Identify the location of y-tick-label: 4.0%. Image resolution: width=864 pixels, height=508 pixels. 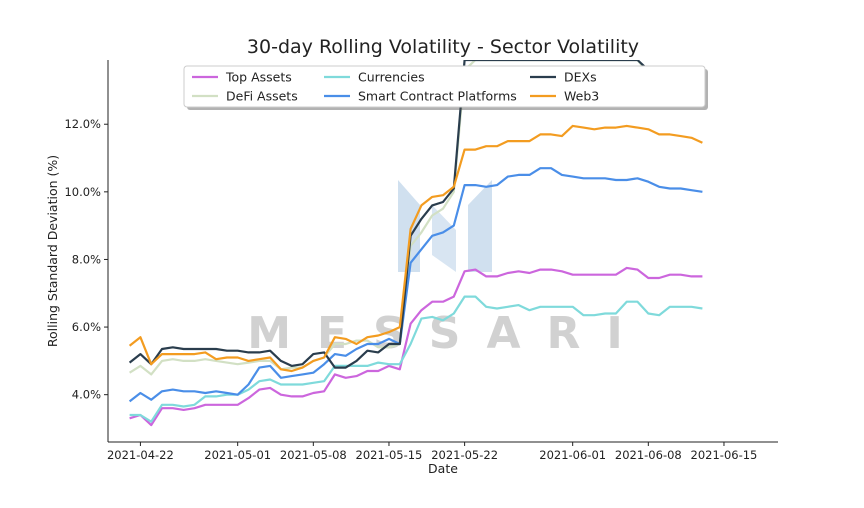
(86, 395).